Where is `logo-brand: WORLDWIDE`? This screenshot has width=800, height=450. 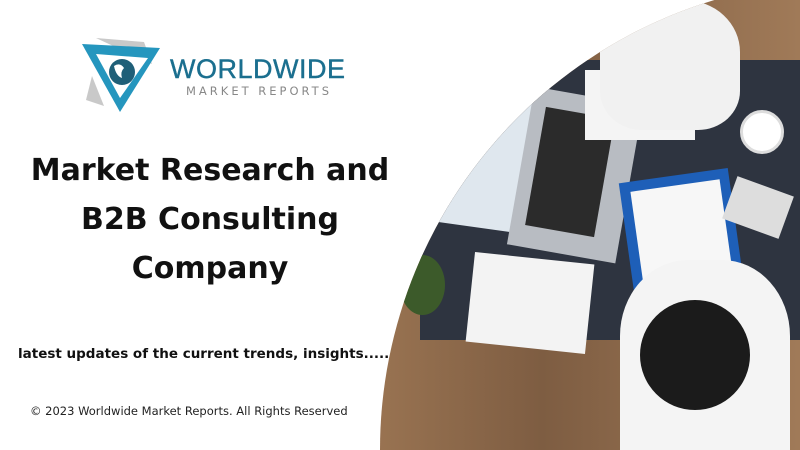 logo-brand: WORLDWIDE is located at coordinates (258, 69).